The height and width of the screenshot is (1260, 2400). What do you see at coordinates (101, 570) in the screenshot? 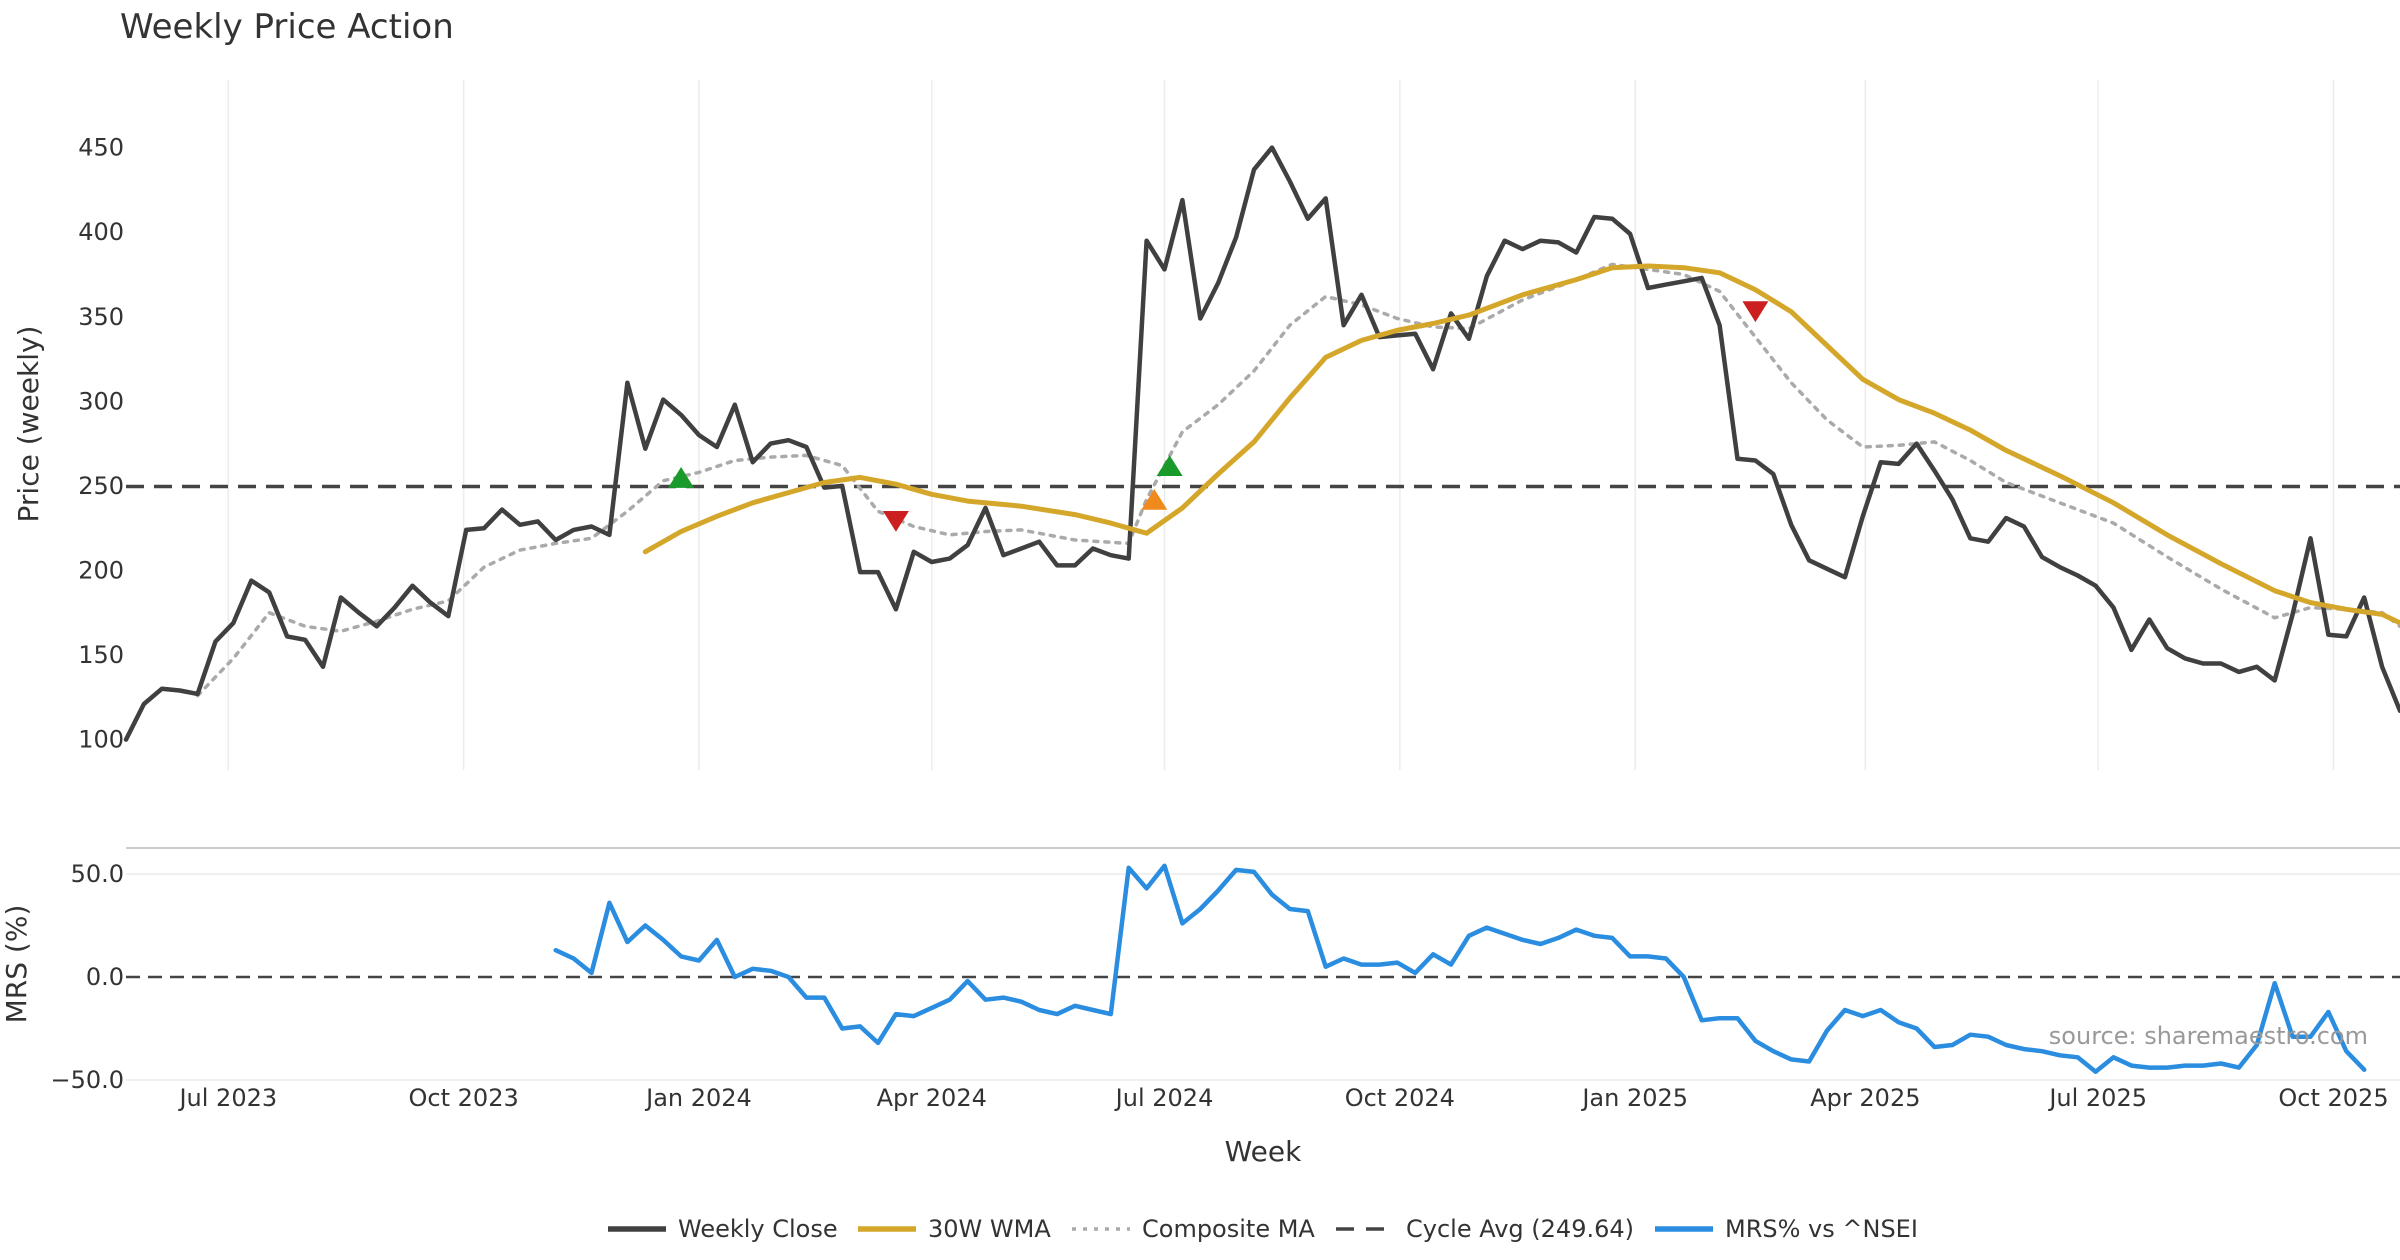
I see `price-ytick-200: 200` at bounding box center [101, 570].